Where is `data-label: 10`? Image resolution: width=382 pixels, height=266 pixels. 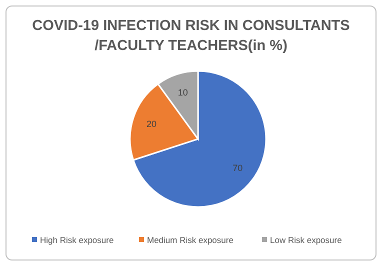 data-label: 10 is located at coordinates (183, 93).